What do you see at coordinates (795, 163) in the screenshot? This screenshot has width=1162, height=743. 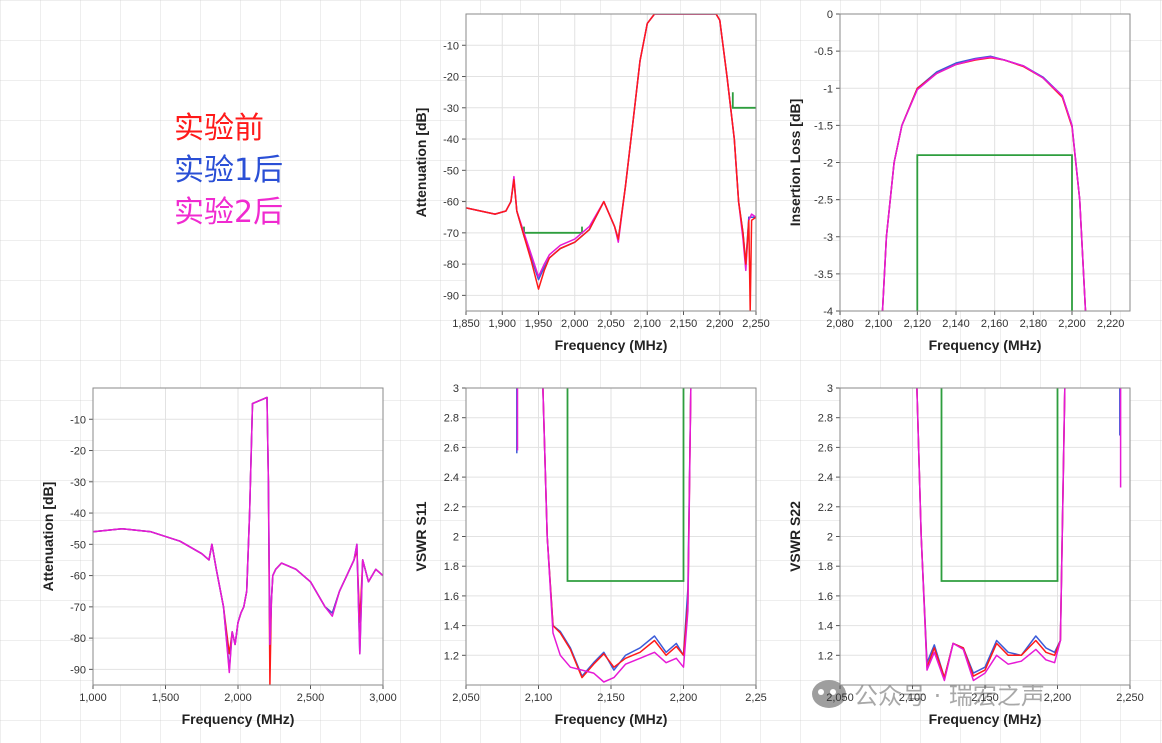 I see `y-axis-label: Insertion Loss [dB]` at bounding box center [795, 163].